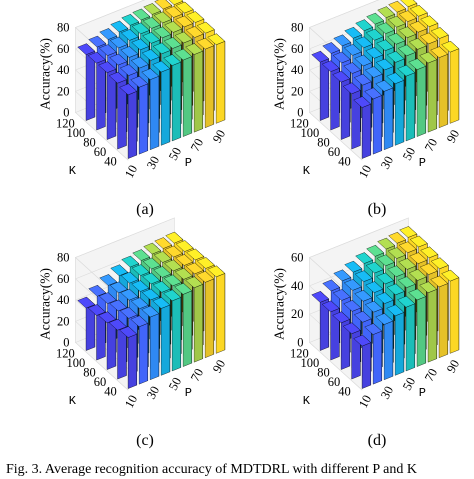 This screenshot has height=479, width=474. I want to click on k-tick-label: 60, so click(334, 382).